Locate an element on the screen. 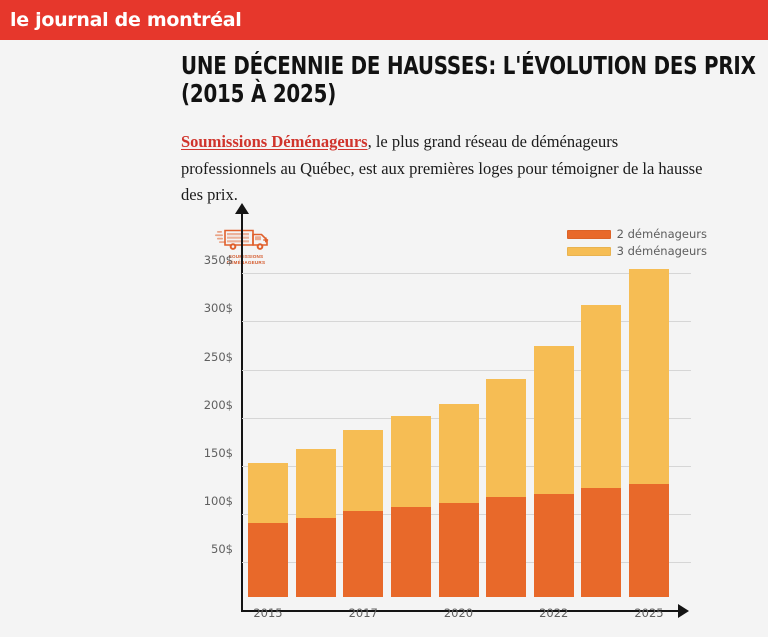 The image size is (768, 637). x-axis is located at coordinates (460, 611).